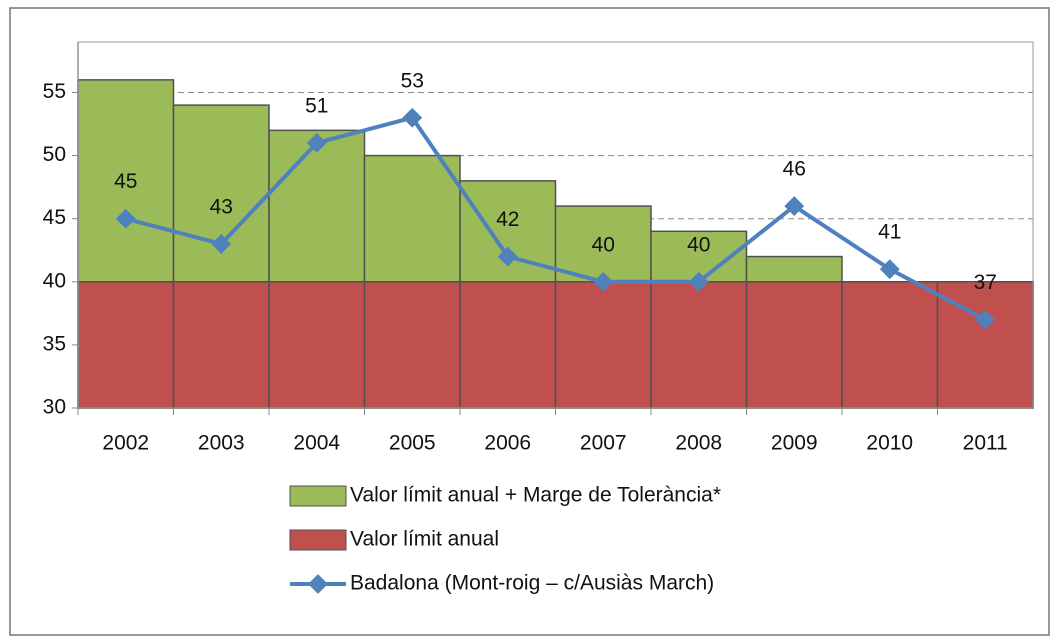 The image size is (1059, 644). What do you see at coordinates (412, 443) in the screenshot?
I see `x-tick-label: 2005` at bounding box center [412, 443].